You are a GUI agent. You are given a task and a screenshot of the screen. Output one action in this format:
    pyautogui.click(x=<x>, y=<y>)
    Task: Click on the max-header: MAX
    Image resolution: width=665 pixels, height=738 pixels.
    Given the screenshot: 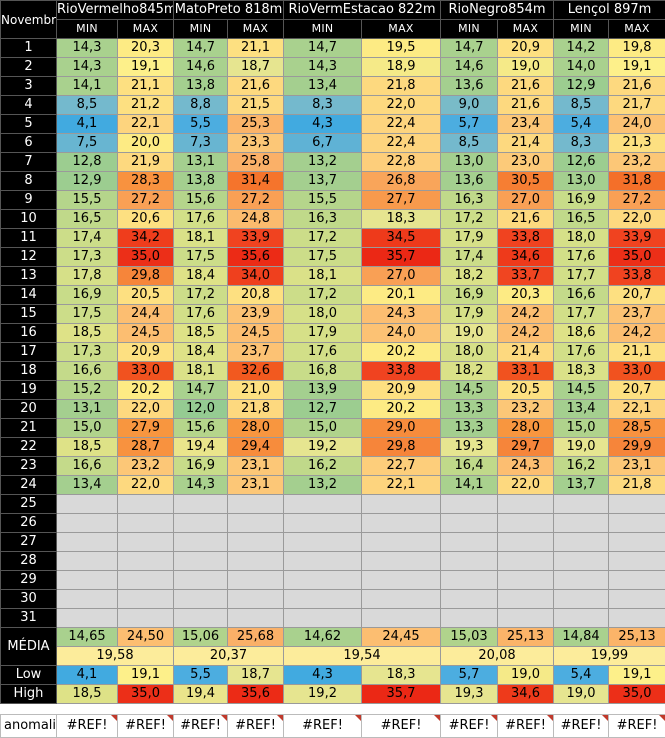 What is the action you would take?
    pyautogui.click(x=526, y=29)
    